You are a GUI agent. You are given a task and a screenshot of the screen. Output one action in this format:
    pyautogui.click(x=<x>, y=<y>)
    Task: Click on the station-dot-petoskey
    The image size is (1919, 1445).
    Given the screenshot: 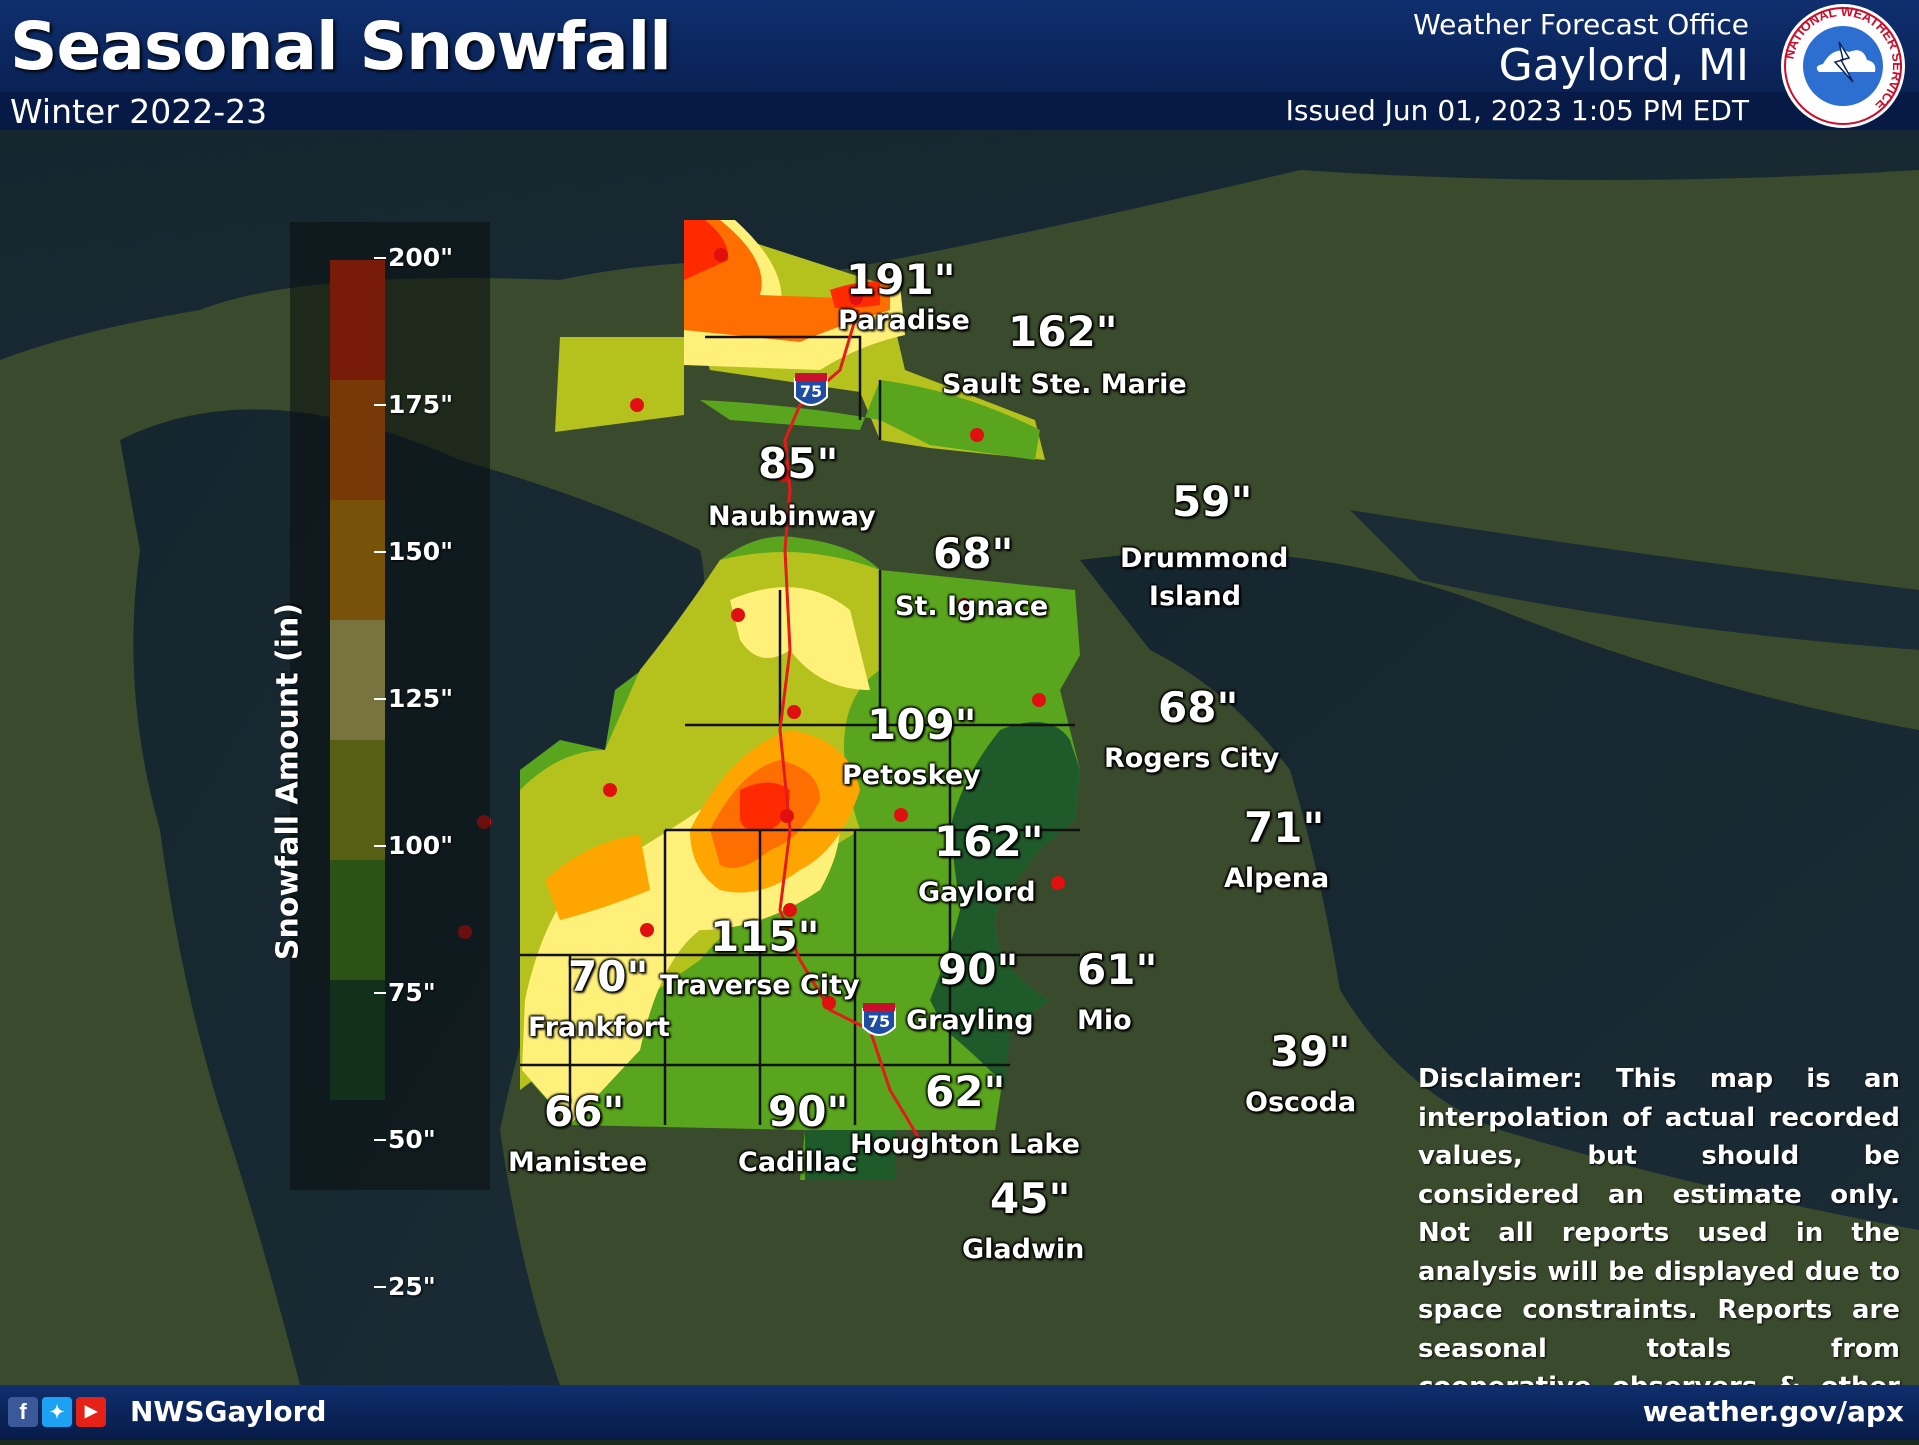 What is the action you would take?
    pyautogui.click(x=738, y=615)
    